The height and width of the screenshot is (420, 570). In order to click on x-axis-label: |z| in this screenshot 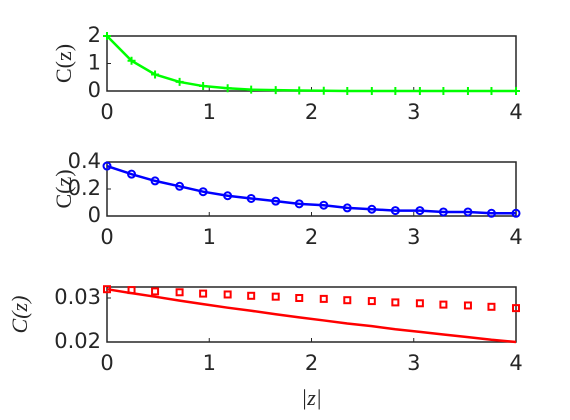, I will do `click(311, 397)`.